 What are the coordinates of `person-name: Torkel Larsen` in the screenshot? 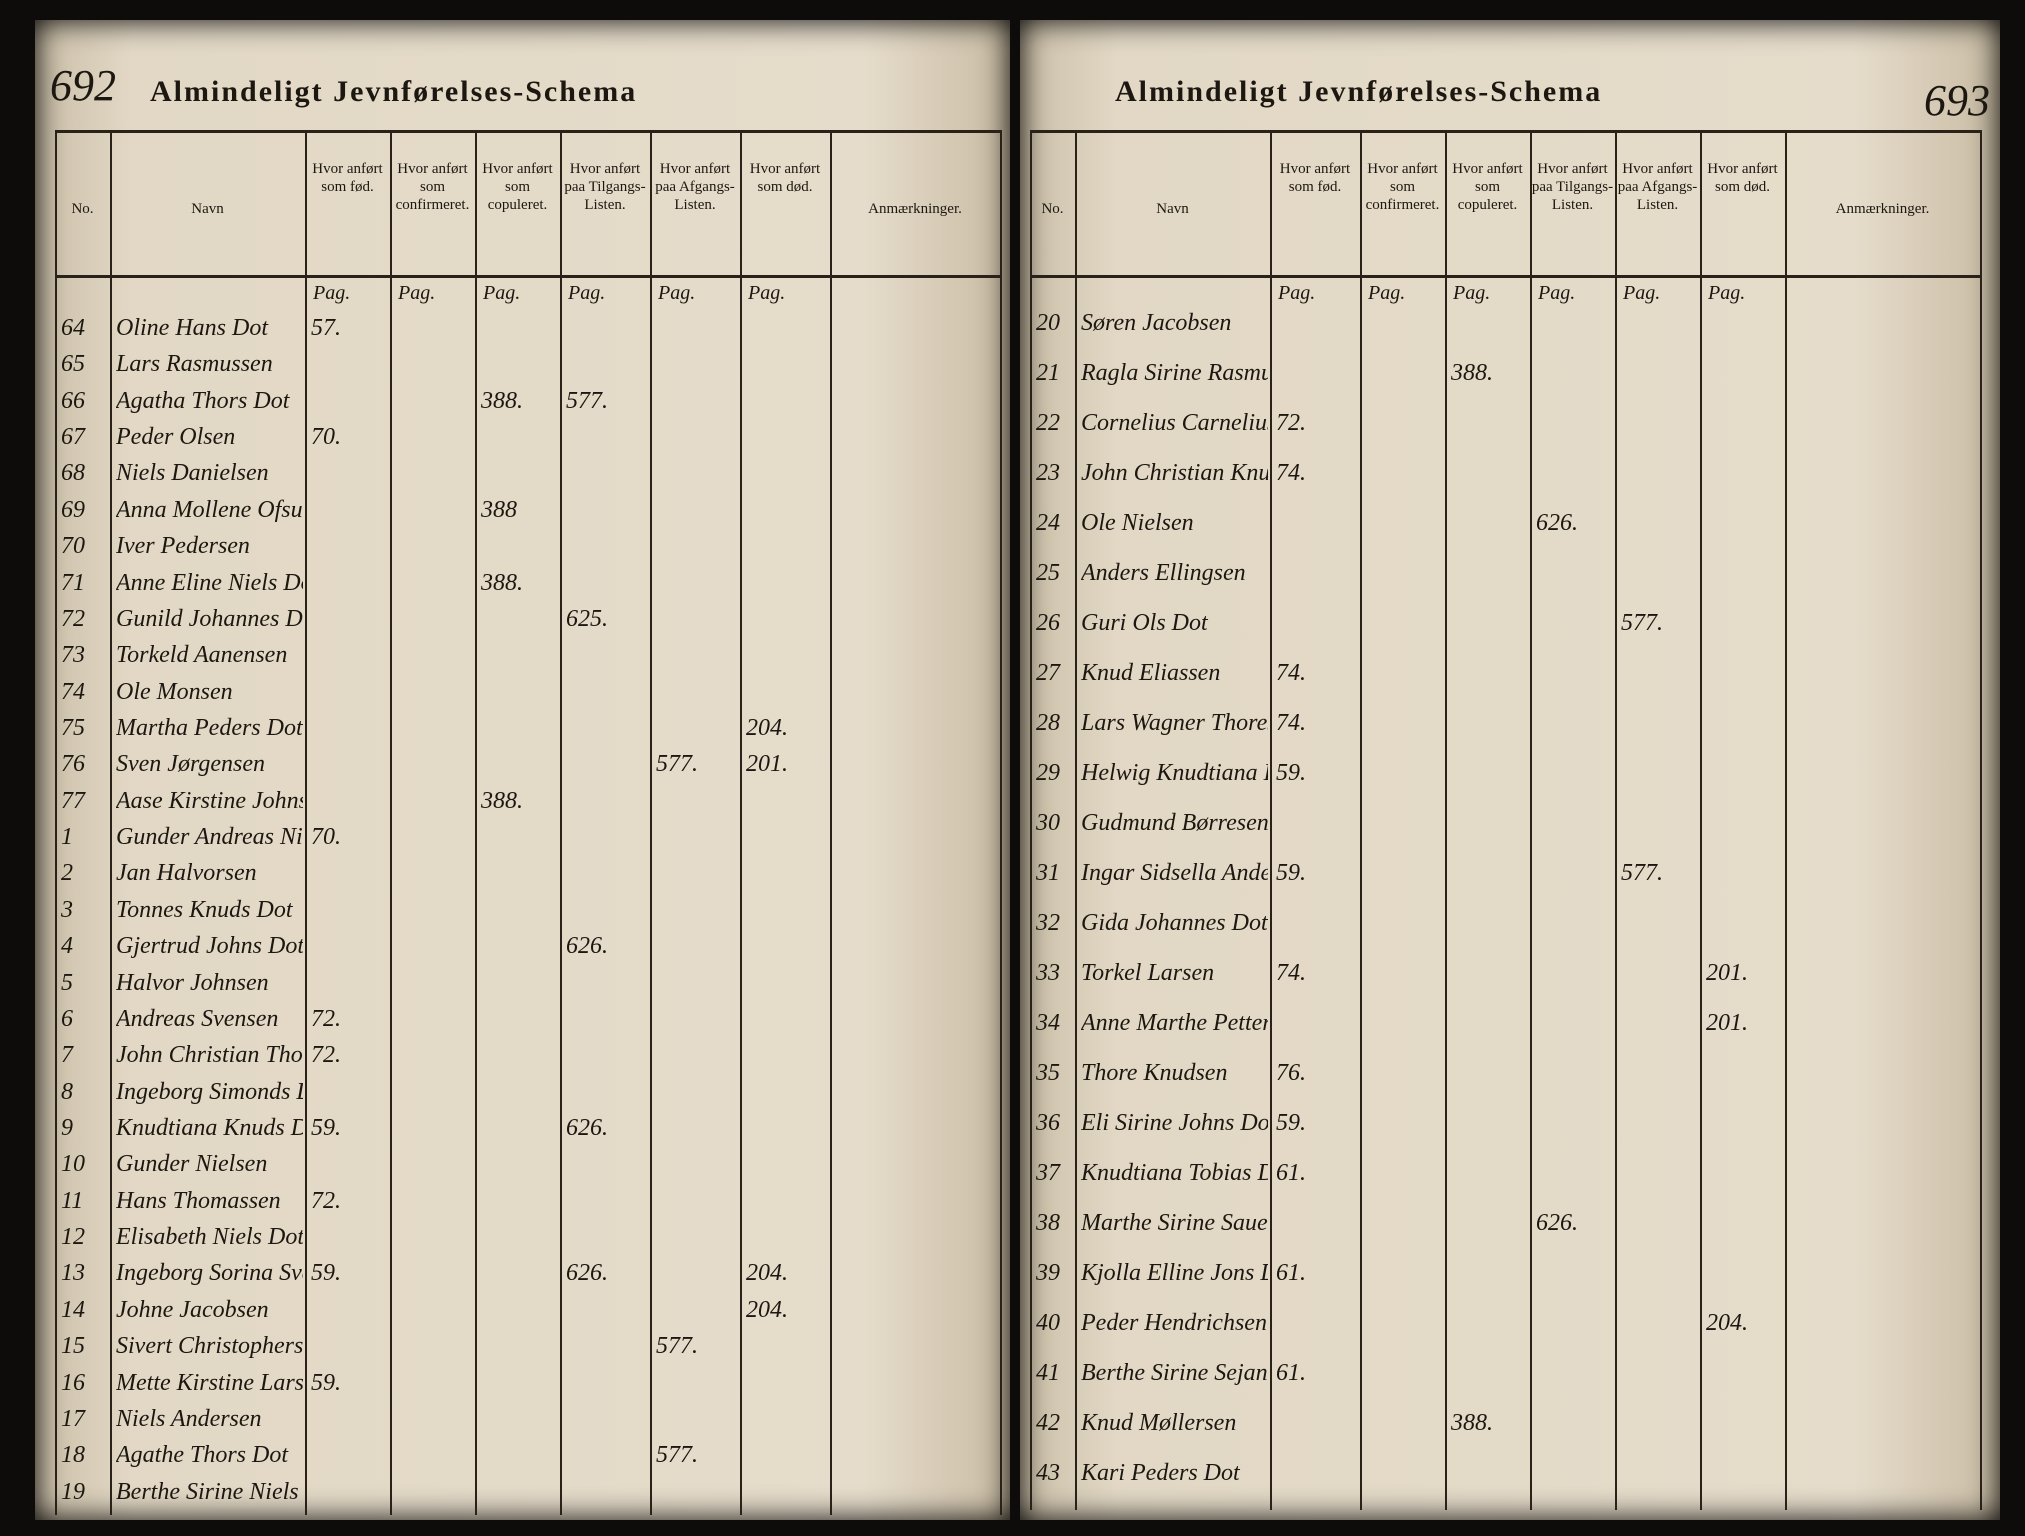 It's located at (1148, 973).